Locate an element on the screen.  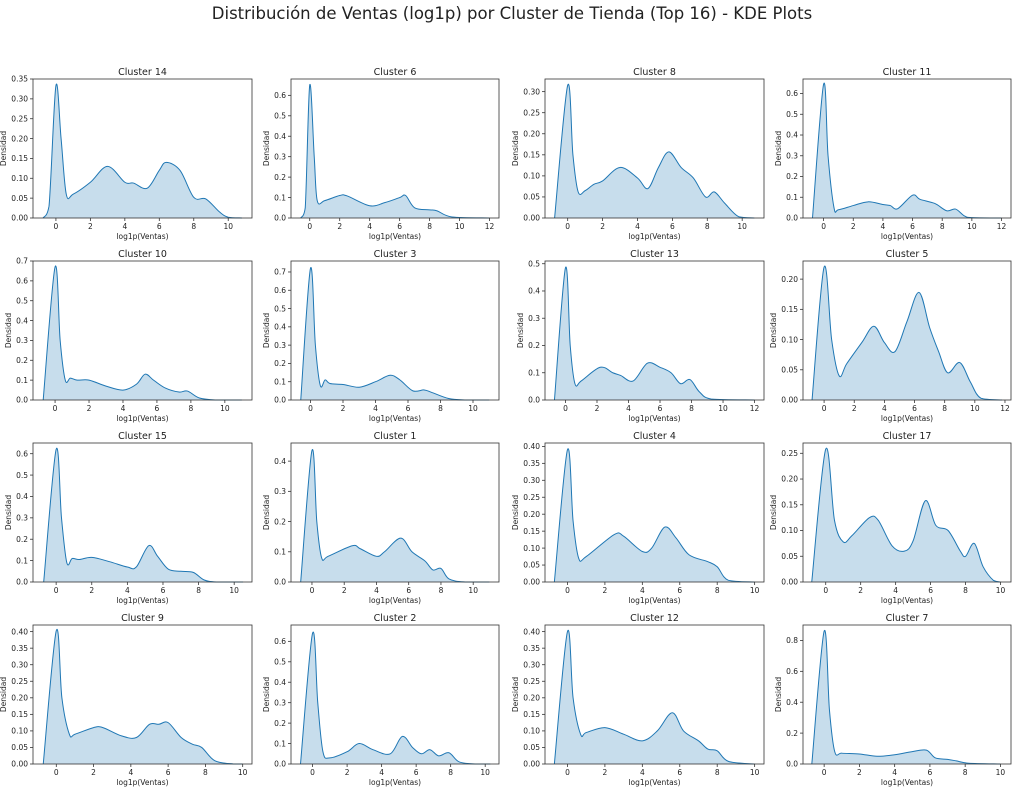
subplot-title: Cluster 10 is located at coordinates (142, 254).